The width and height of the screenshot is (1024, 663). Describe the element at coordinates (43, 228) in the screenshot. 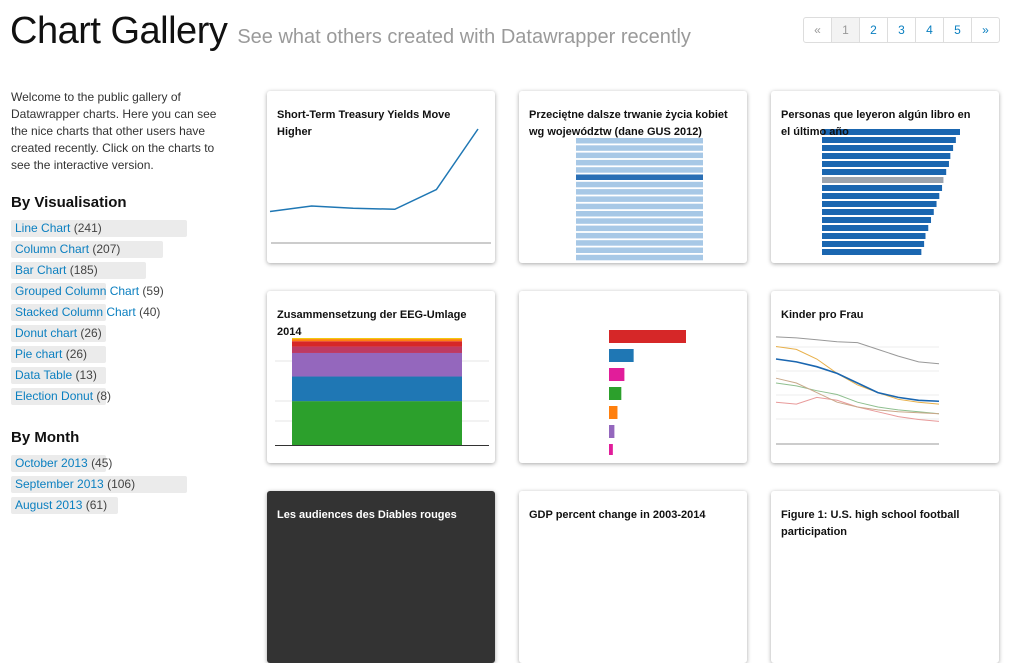

I see `filter-link: Line Chart` at that location.